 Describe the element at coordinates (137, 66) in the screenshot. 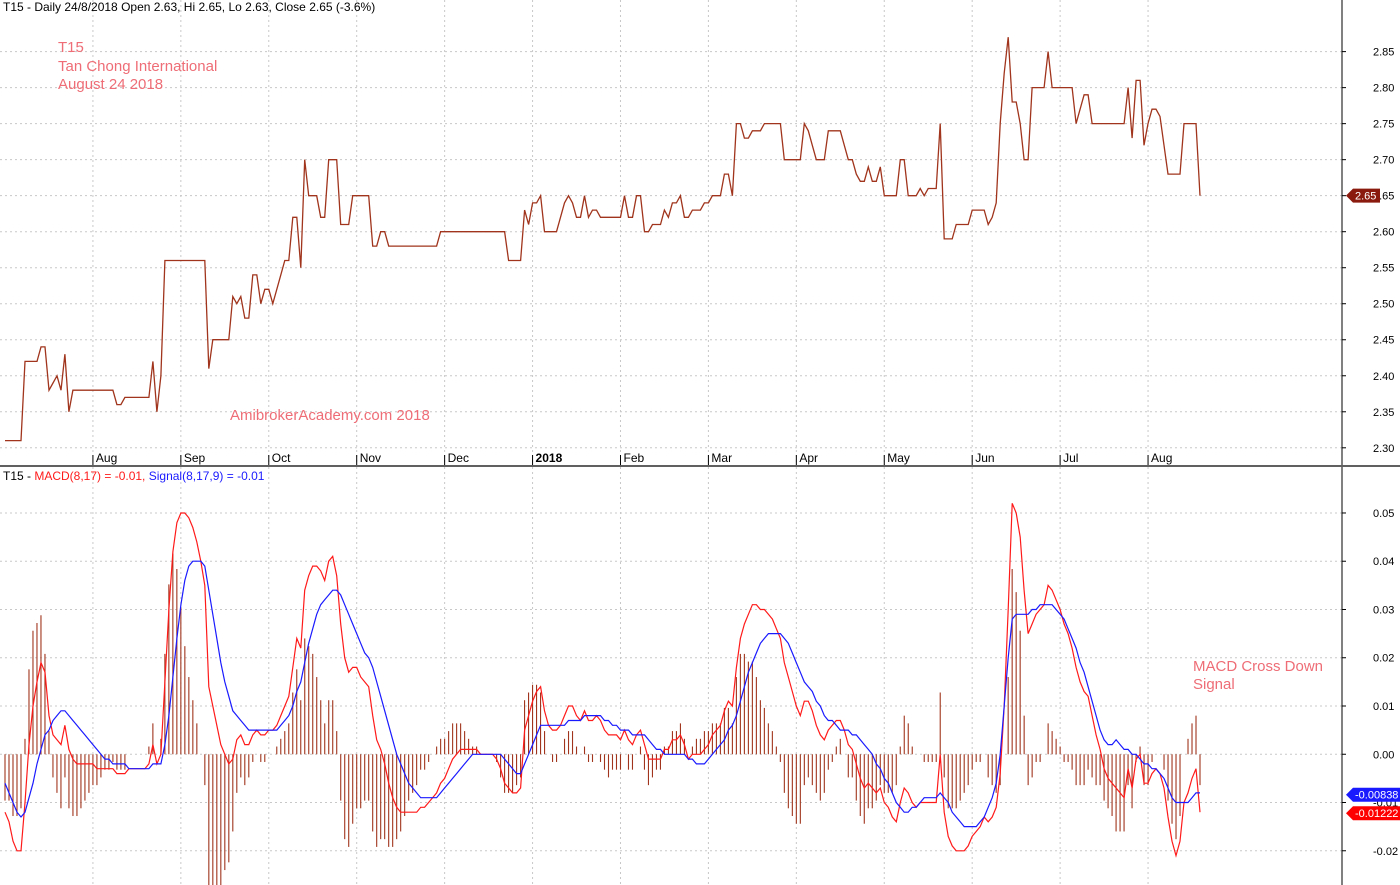

I see `company-annotation: Tan Chong International` at that location.